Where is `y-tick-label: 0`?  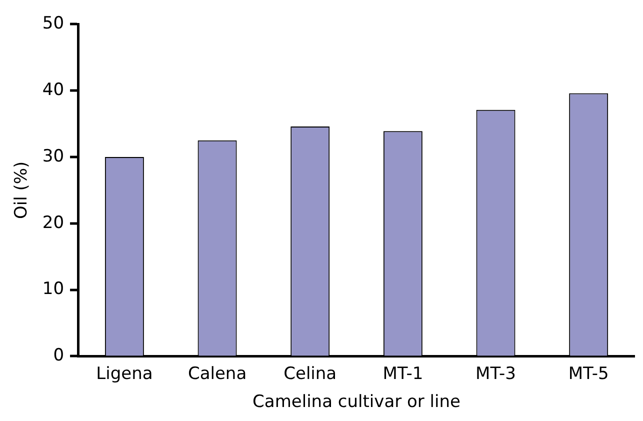
y-tick-label: 0 is located at coordinates (58, 356).